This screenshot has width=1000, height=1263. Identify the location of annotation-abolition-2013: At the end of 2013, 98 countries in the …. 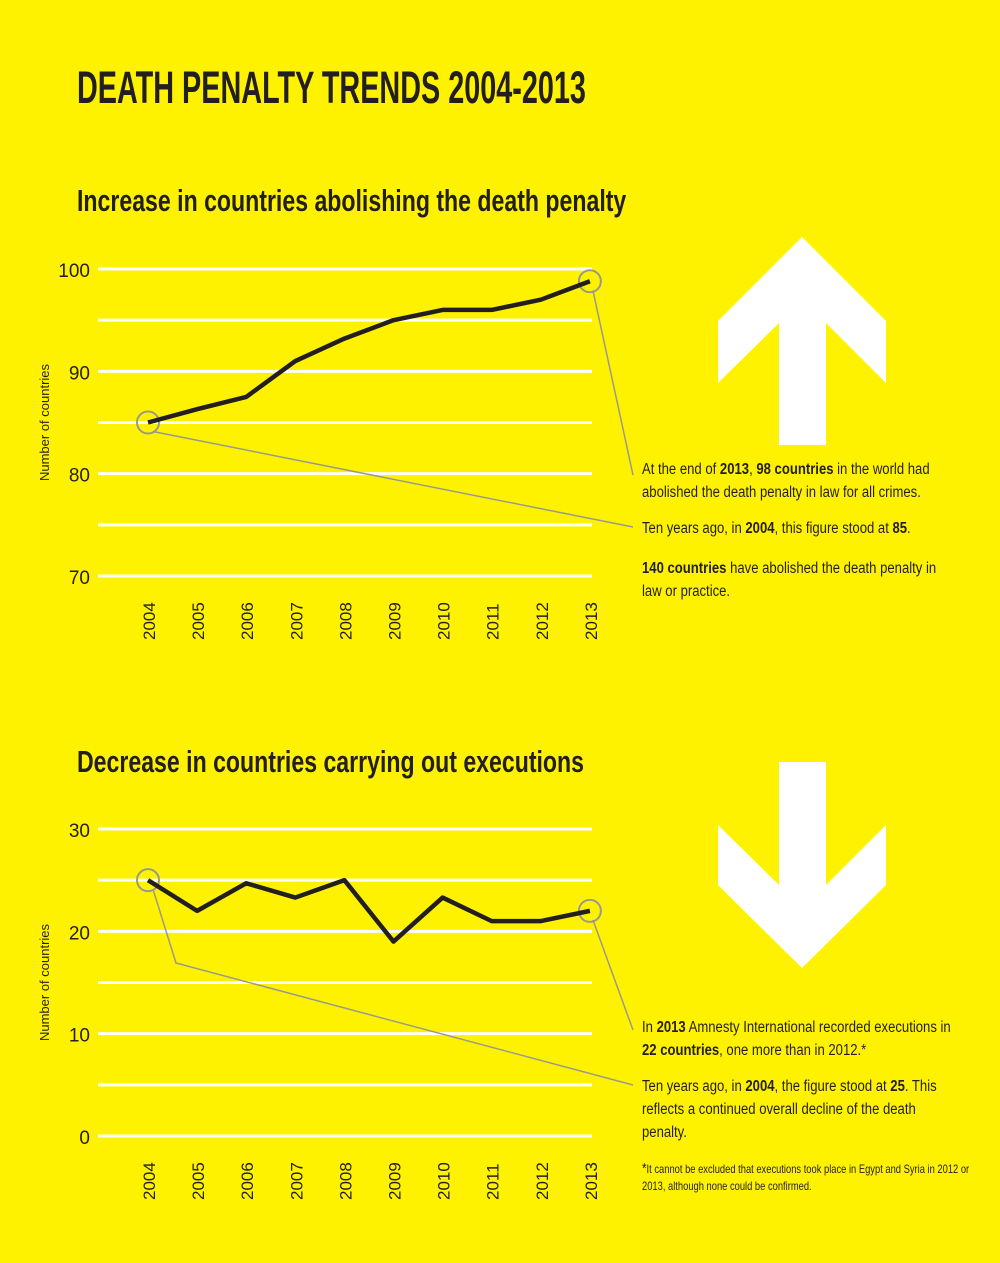
(798, 481).